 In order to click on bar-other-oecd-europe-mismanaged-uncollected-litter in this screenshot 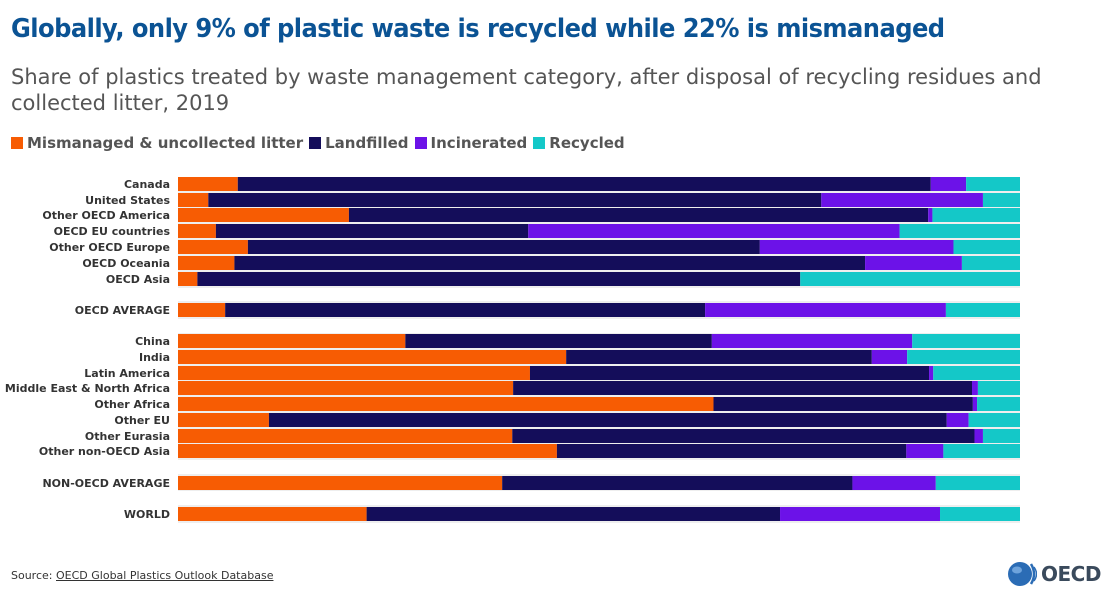, I will do `click(213, 247)`.